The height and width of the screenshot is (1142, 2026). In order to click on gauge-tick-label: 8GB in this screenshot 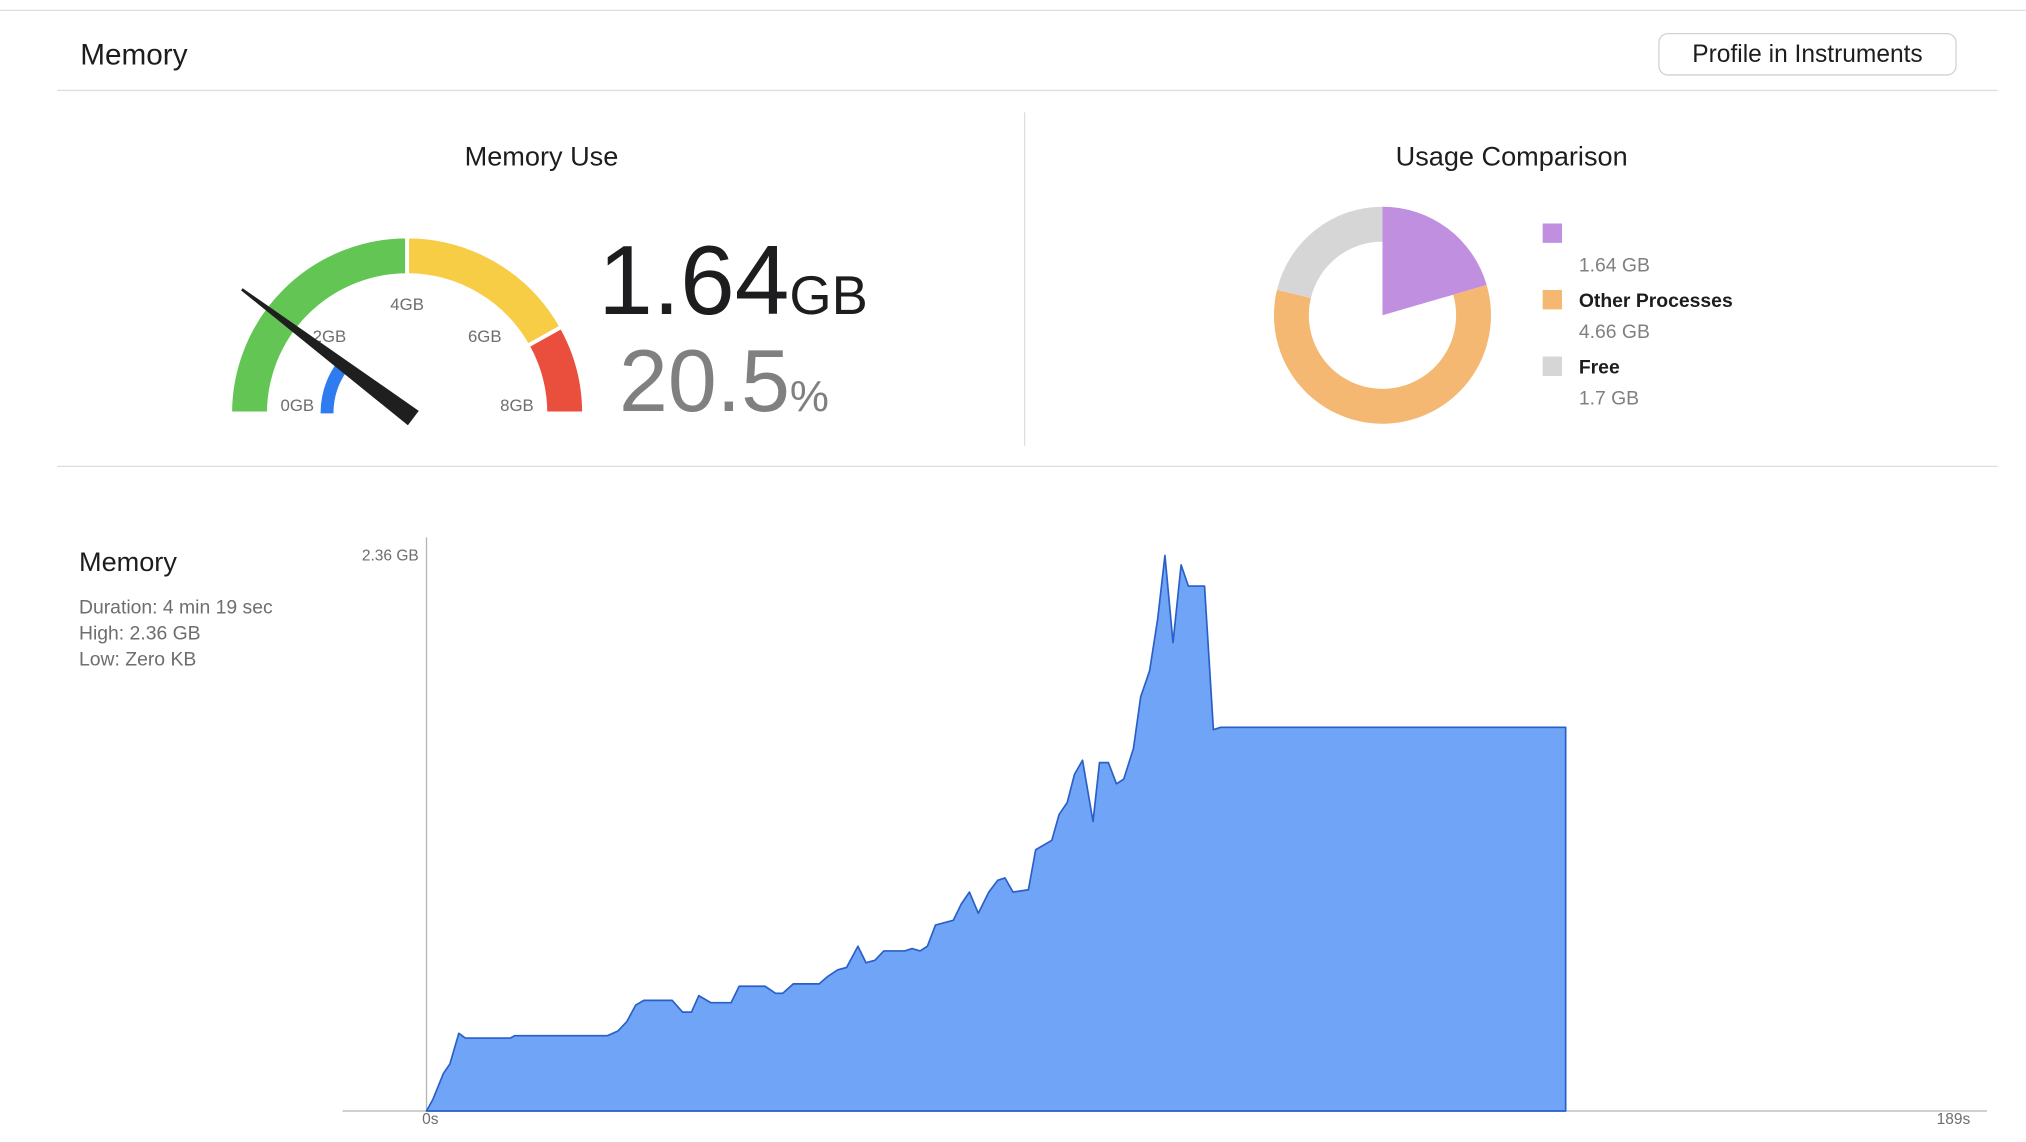, I will do `click(517, 405)`.